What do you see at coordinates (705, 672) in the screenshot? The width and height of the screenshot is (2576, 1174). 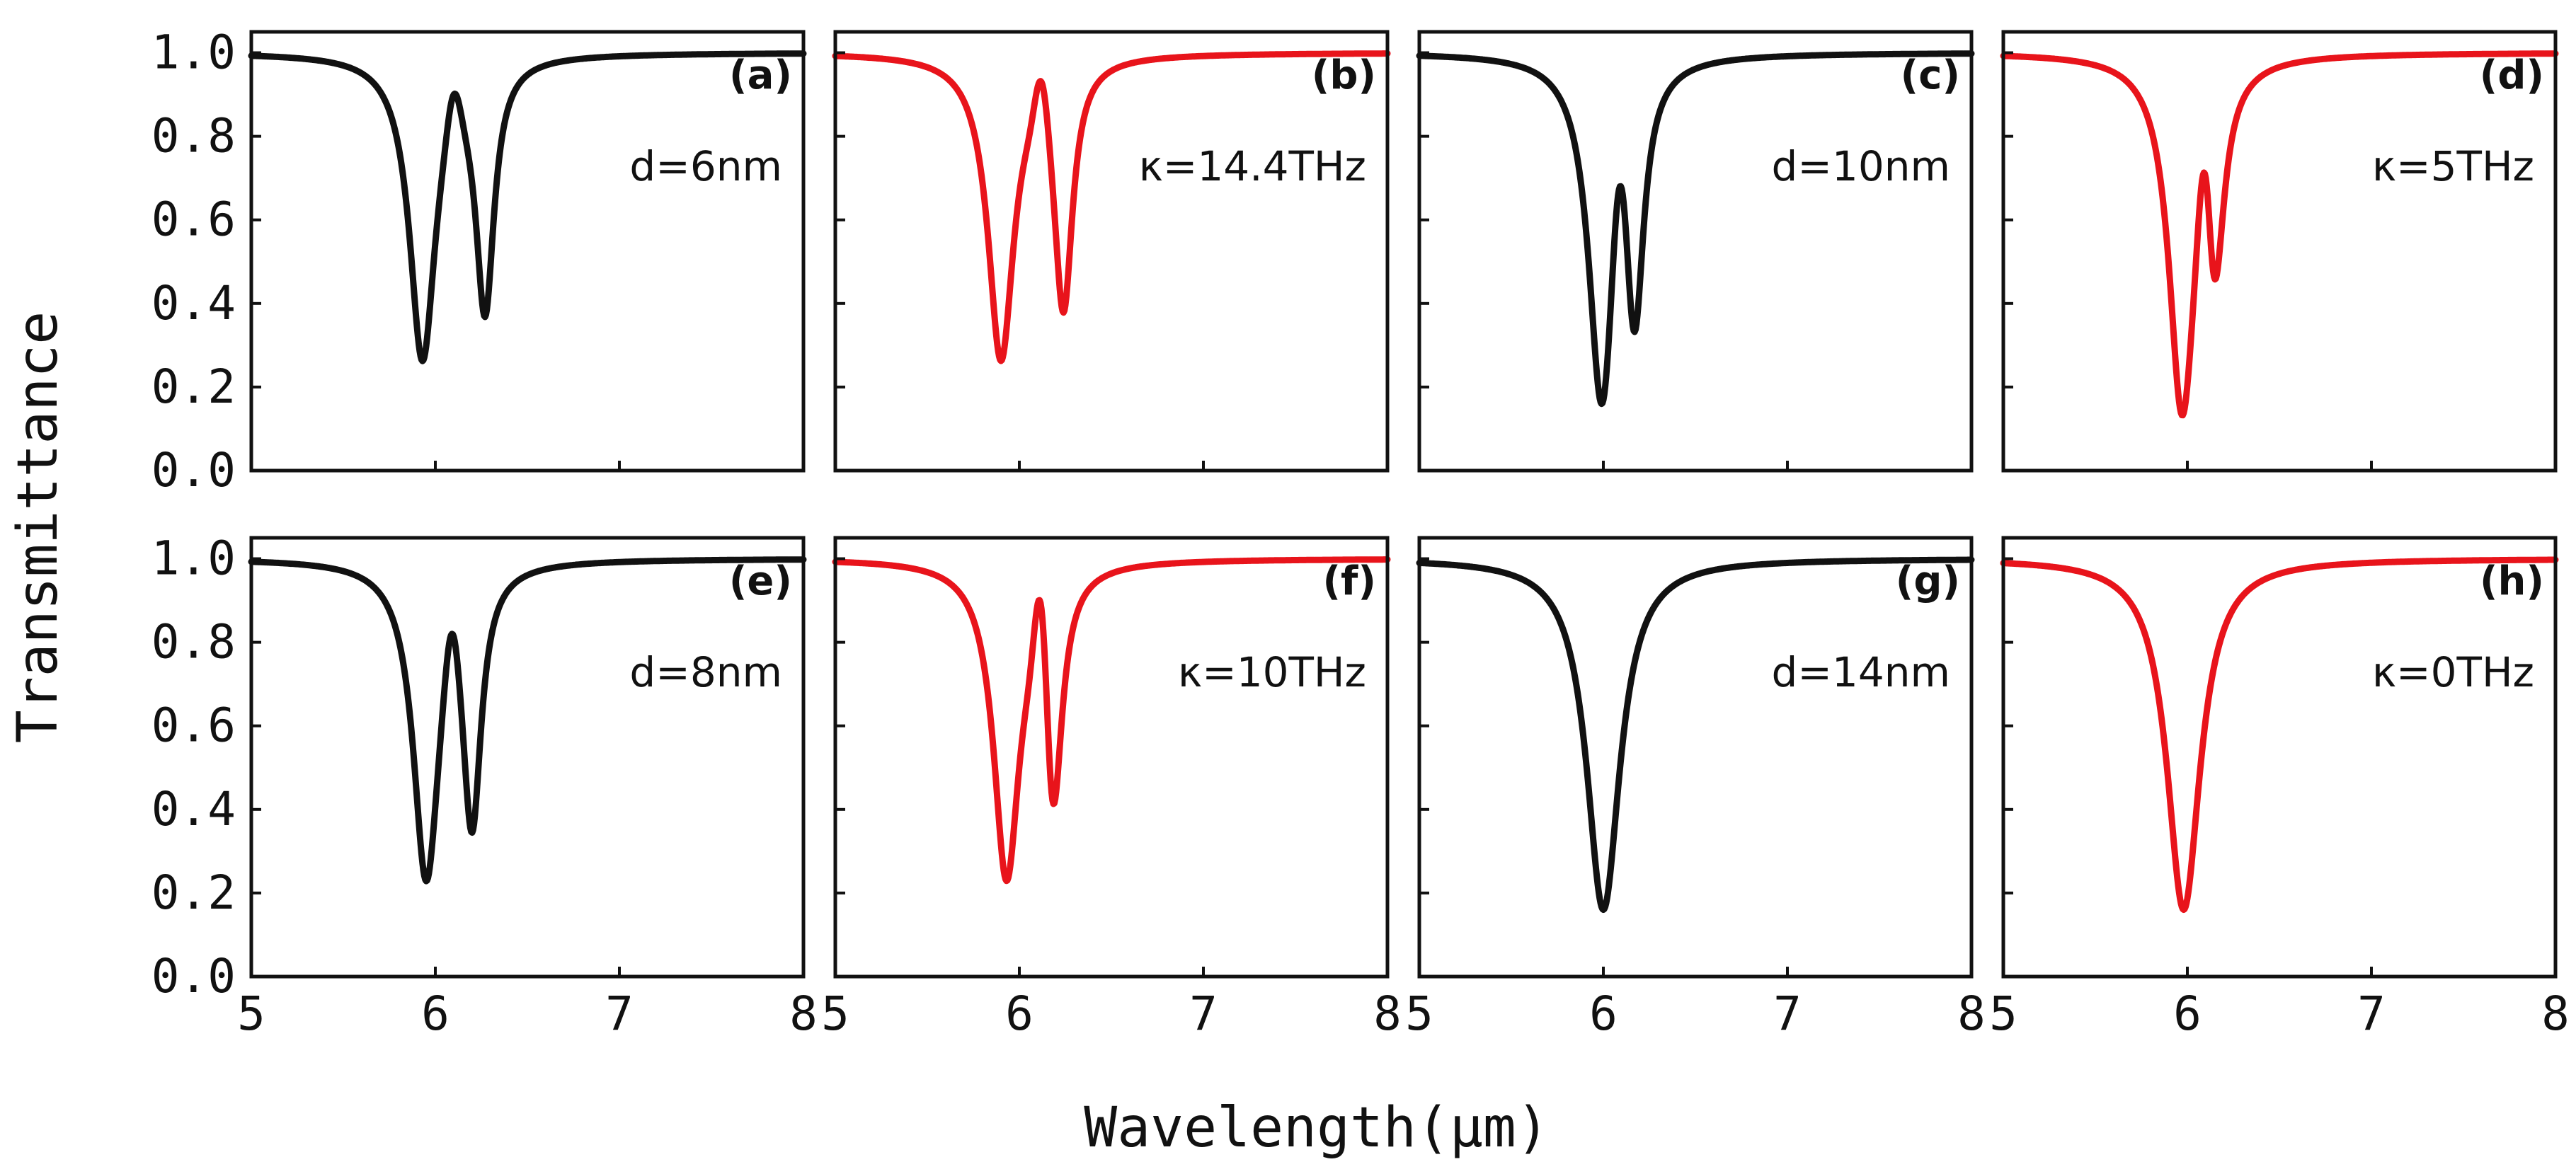 I see `panel-annotation: d=8nm` at bounding box center [705, 672].